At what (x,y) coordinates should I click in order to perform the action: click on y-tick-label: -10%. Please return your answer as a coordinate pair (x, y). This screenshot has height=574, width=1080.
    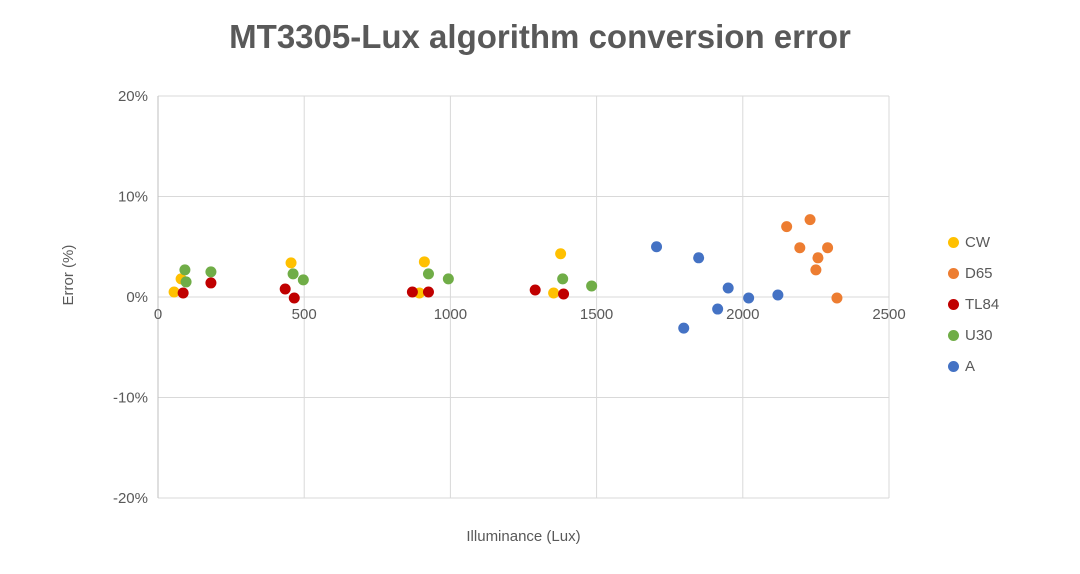
    Looking at the image, I should click on (130, 398).